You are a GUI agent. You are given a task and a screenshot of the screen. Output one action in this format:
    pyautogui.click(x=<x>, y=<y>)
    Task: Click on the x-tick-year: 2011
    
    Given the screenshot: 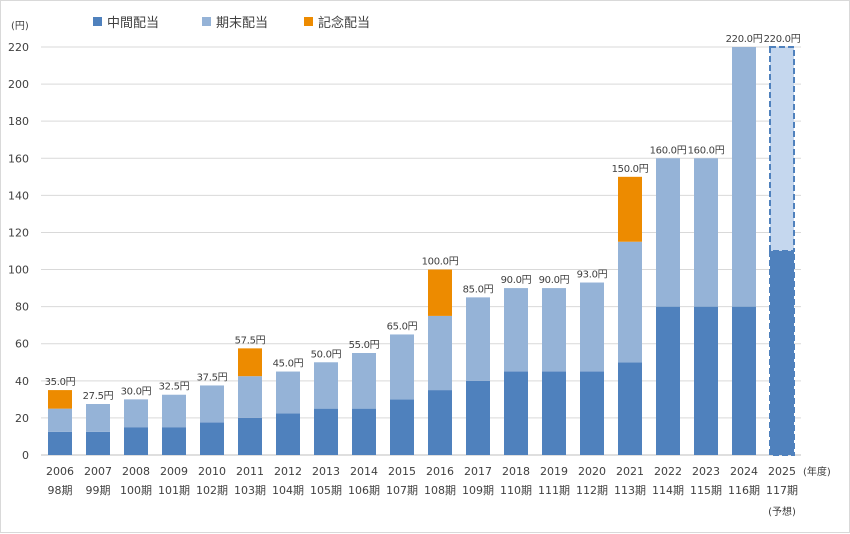 What is the action you would take?
    pyautogui.click(x=250, y=471)
    